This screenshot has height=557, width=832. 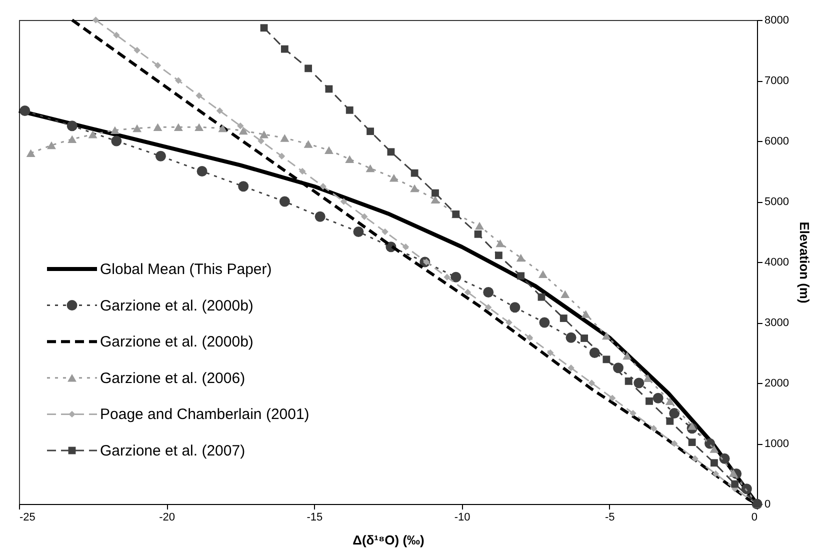 What do you see at coordinates (776, 444) in the screenshot?
I see `y-tick-label: 1000` at bounding box center [776, 444].